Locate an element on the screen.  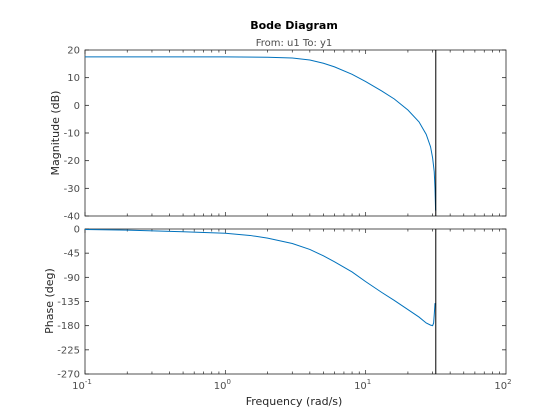
x-tick-exponent: -1 is located at coordinates (88, 382).